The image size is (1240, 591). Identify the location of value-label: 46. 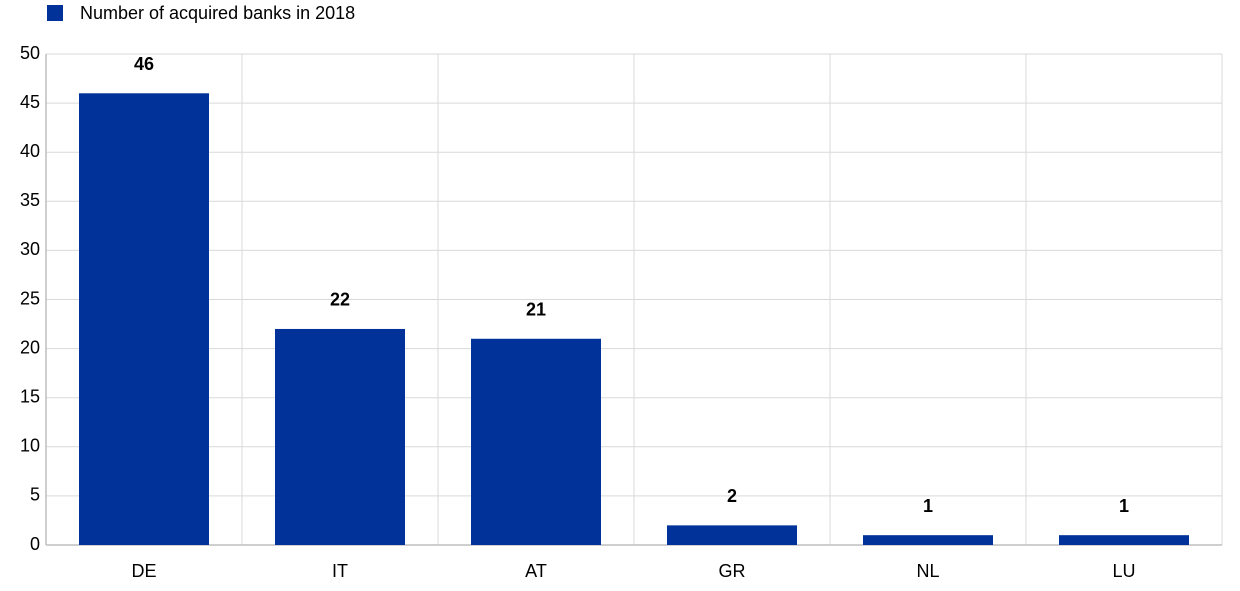
(144, 64).